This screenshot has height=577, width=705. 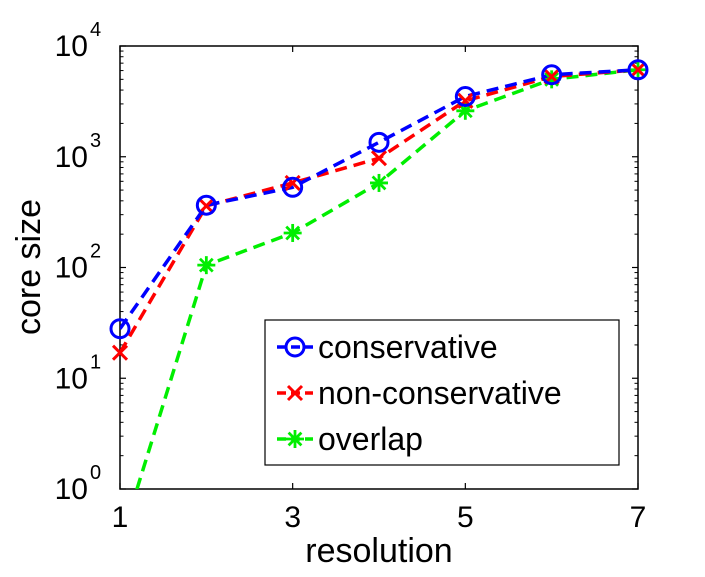 I want to click on legend: conservative non-conservative overlap, so click(x=442, y=392).